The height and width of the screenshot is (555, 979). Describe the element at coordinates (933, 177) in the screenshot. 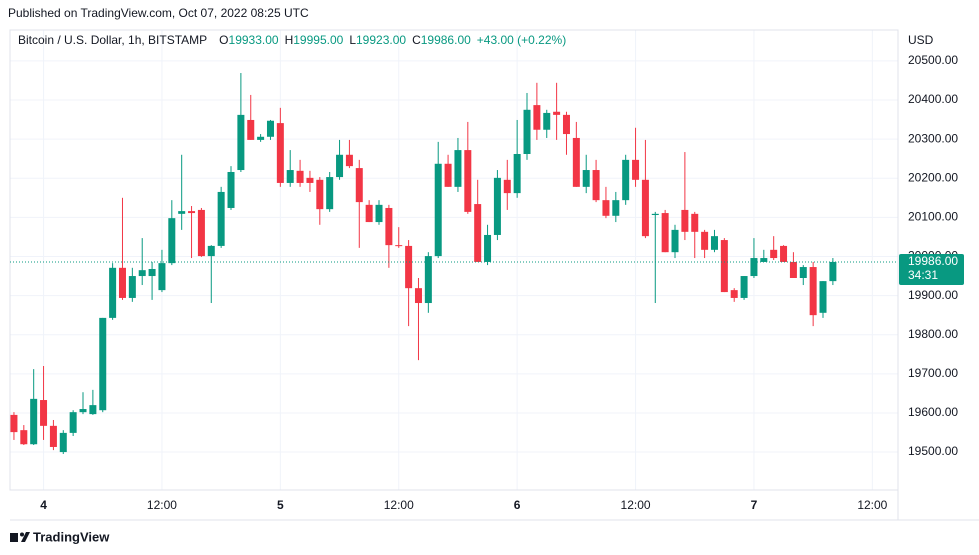

I see `y-tick-label: 20200.00` at that location.